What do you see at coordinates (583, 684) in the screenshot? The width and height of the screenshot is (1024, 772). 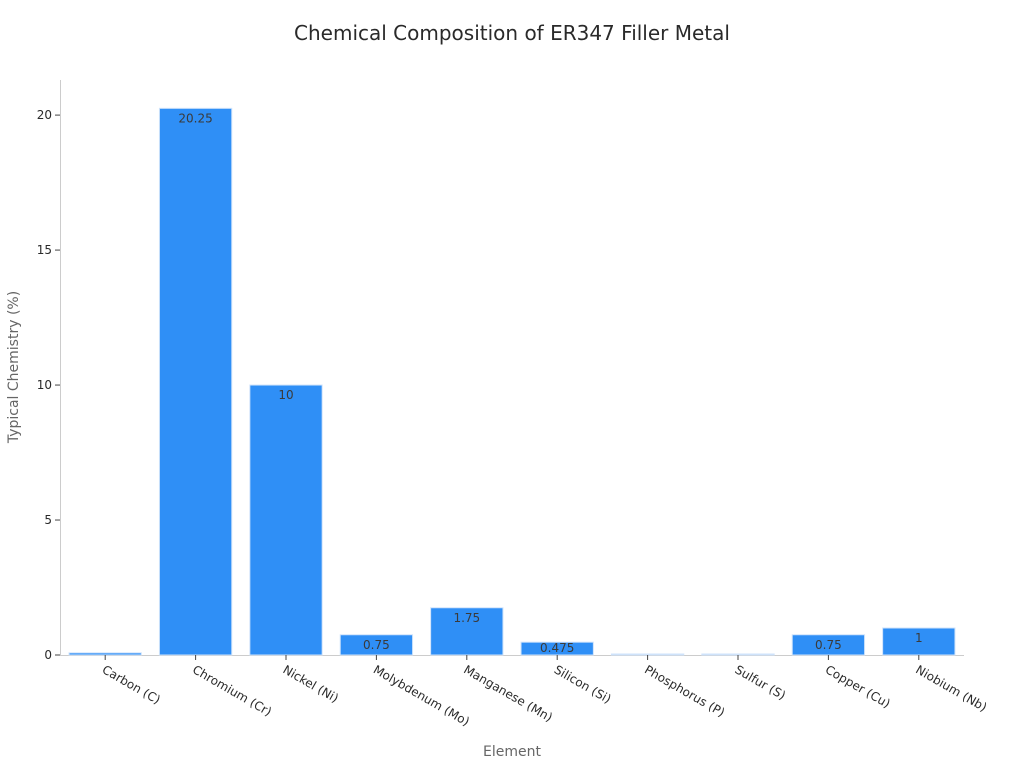 I see `x-tick-label: Silicon (Si)` at bounding box center [583, 684].